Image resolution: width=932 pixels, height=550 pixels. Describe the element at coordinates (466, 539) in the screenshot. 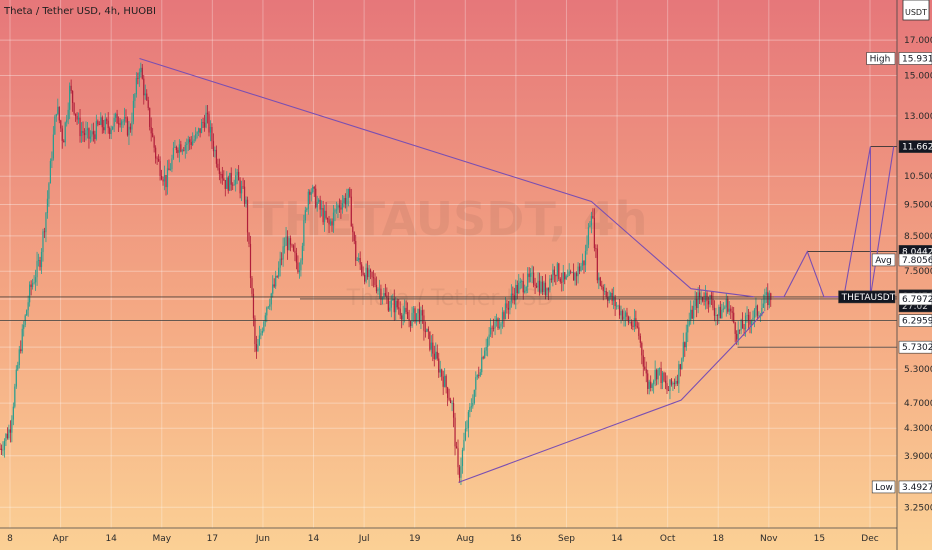

I see `x-tick-label: Aug` at that location.